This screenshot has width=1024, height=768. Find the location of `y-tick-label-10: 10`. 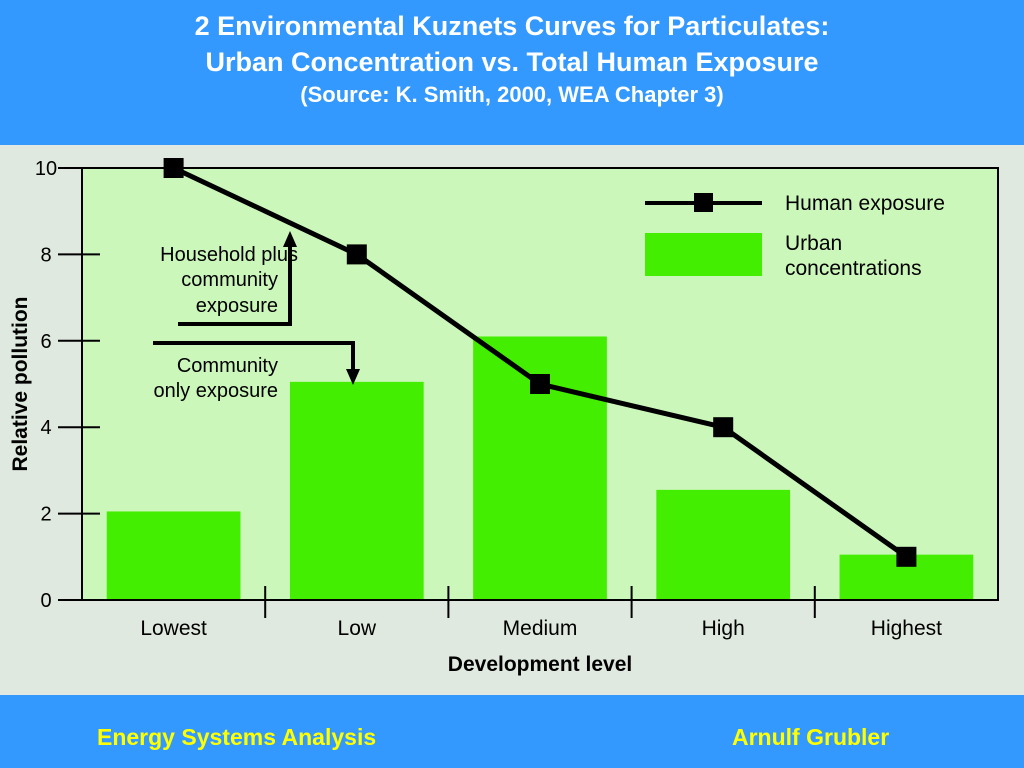

y-tick-label-10: 10 is located at coordinates (46, 169).